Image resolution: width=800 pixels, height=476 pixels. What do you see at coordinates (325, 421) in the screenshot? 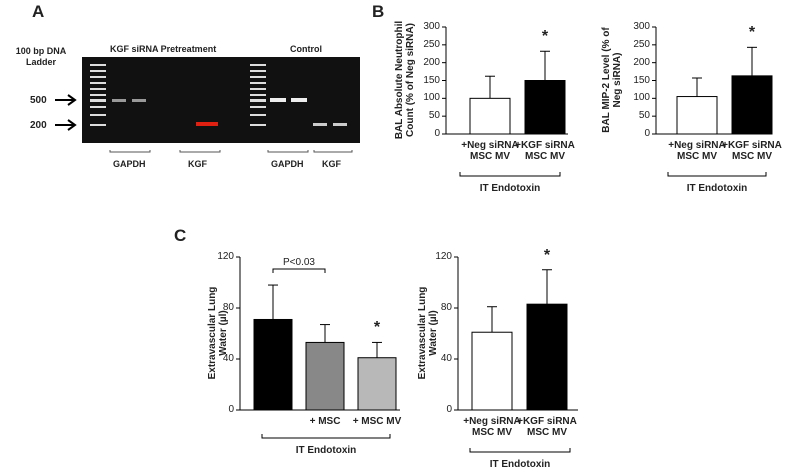
I see `x-tick-label: + MSC` at bounding box center [325, 421].